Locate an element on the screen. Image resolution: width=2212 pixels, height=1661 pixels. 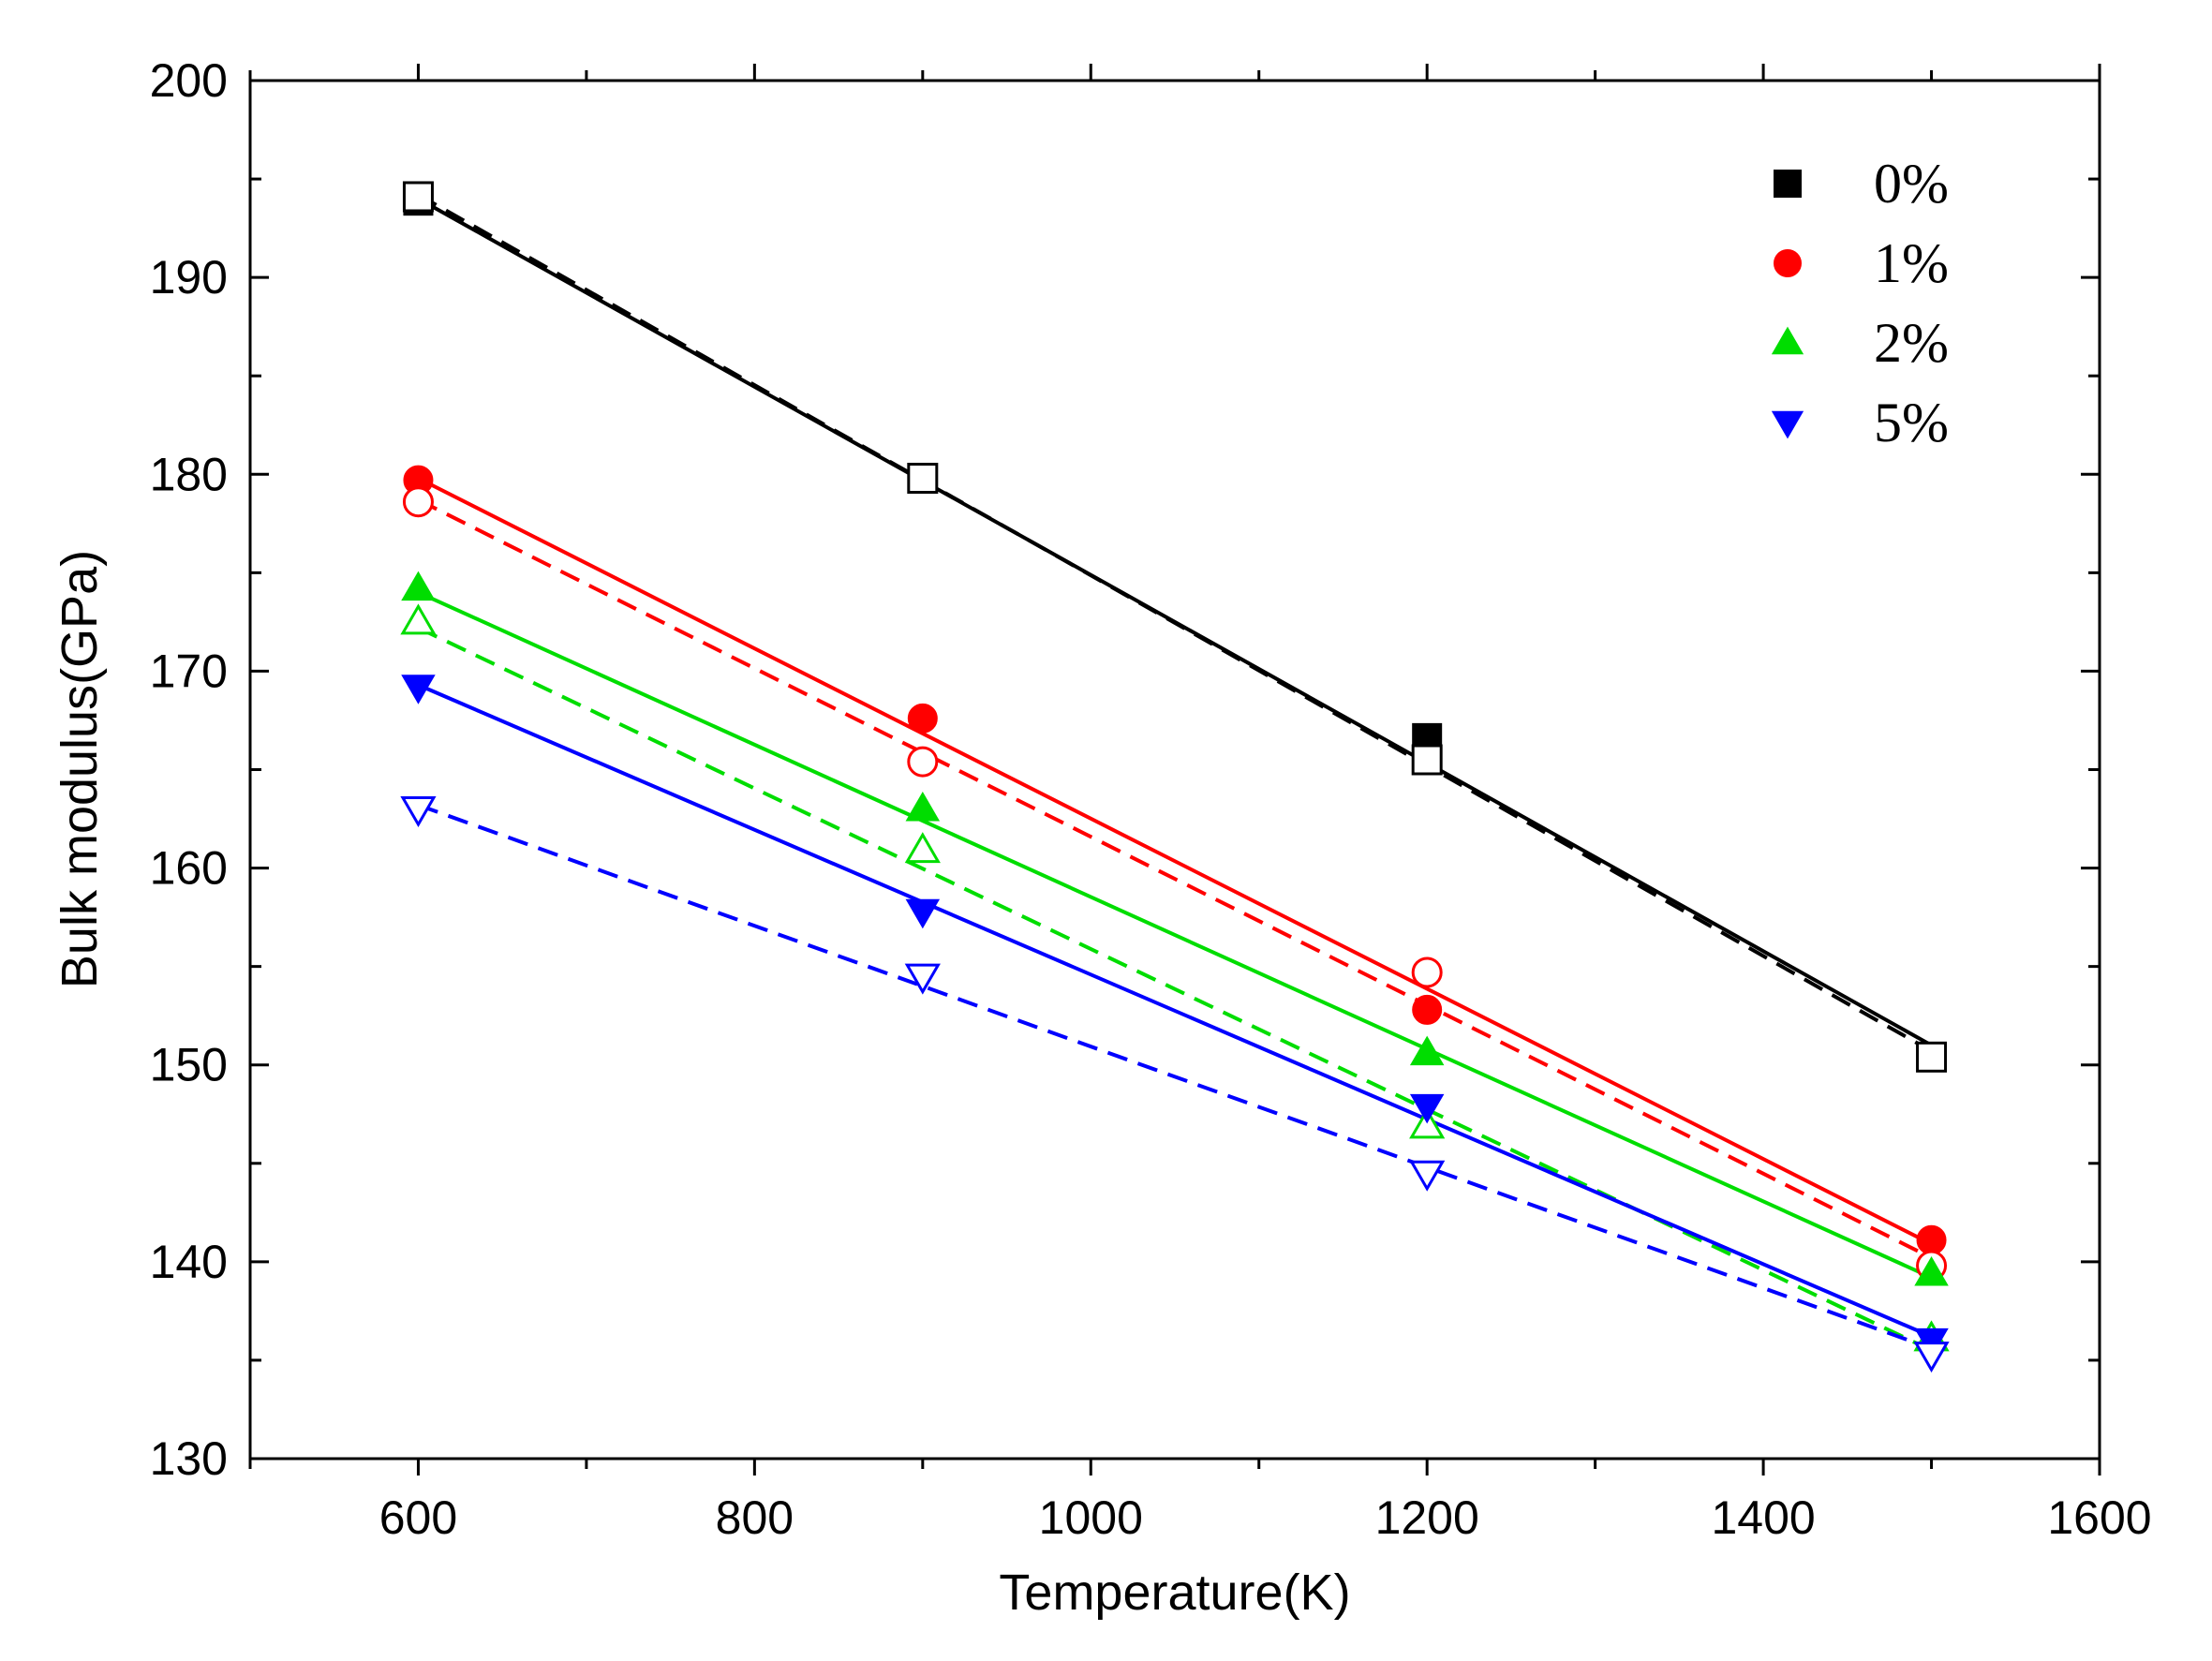
x-axis-title: Temperature(K) is located at coordinates (1174, 1593).